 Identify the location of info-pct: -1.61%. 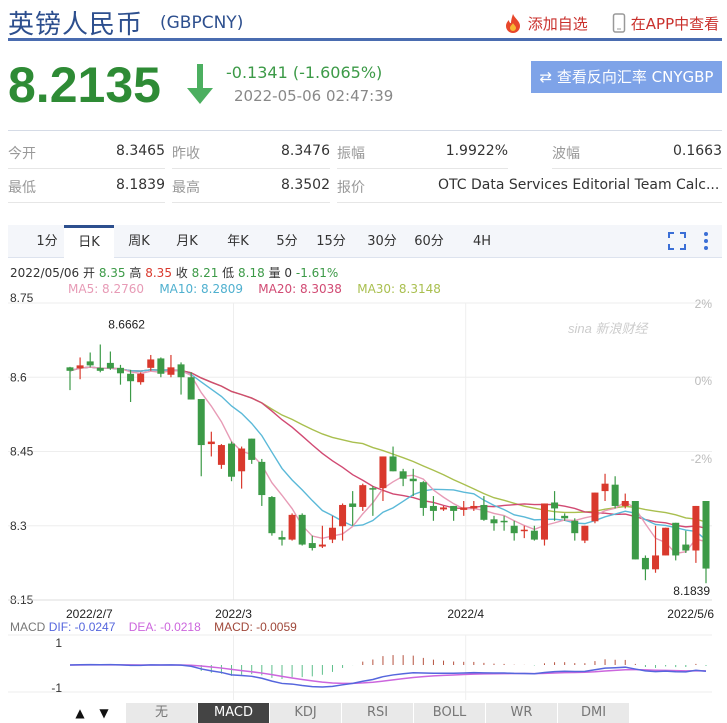
(317, 273).